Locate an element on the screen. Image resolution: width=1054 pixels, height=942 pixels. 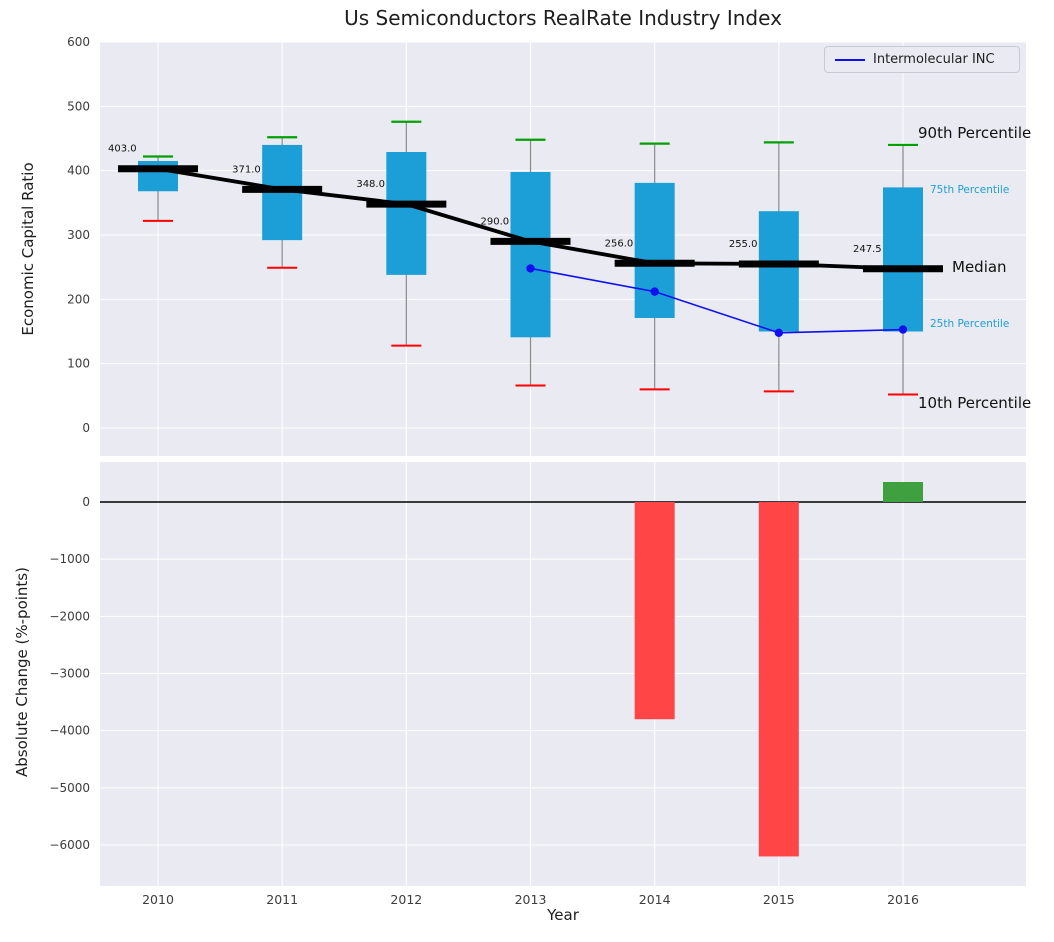
x-axis-label: Year is located at coordinates (563, 915).